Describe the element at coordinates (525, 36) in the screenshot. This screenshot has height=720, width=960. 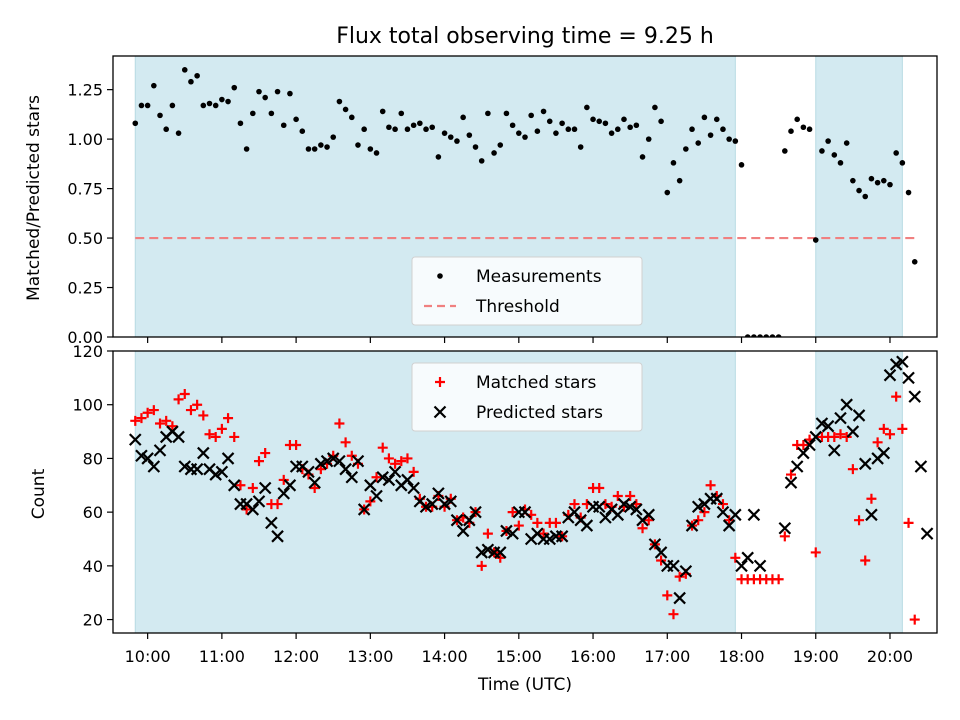
I see `chart-title: Flux total observing time = 9.25 h` at that location.